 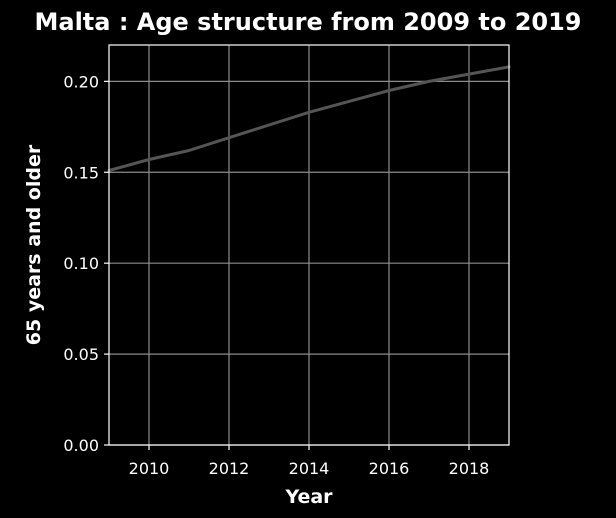 I want to click on series-layer, so click(x=309, y=118).